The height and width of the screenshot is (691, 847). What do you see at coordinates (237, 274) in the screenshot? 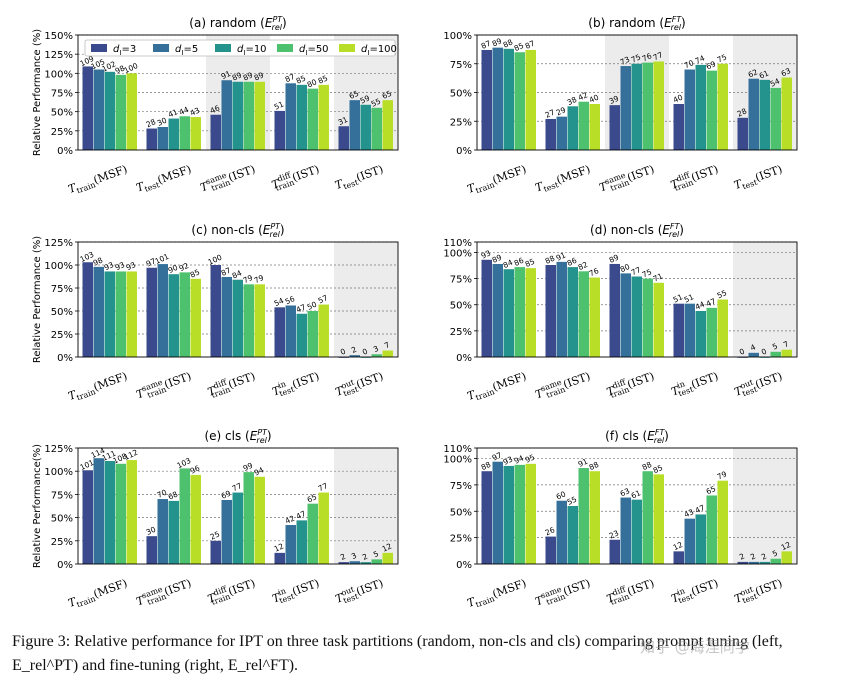
I see `bar-value-label: 84` at bounding box center [237, 274].